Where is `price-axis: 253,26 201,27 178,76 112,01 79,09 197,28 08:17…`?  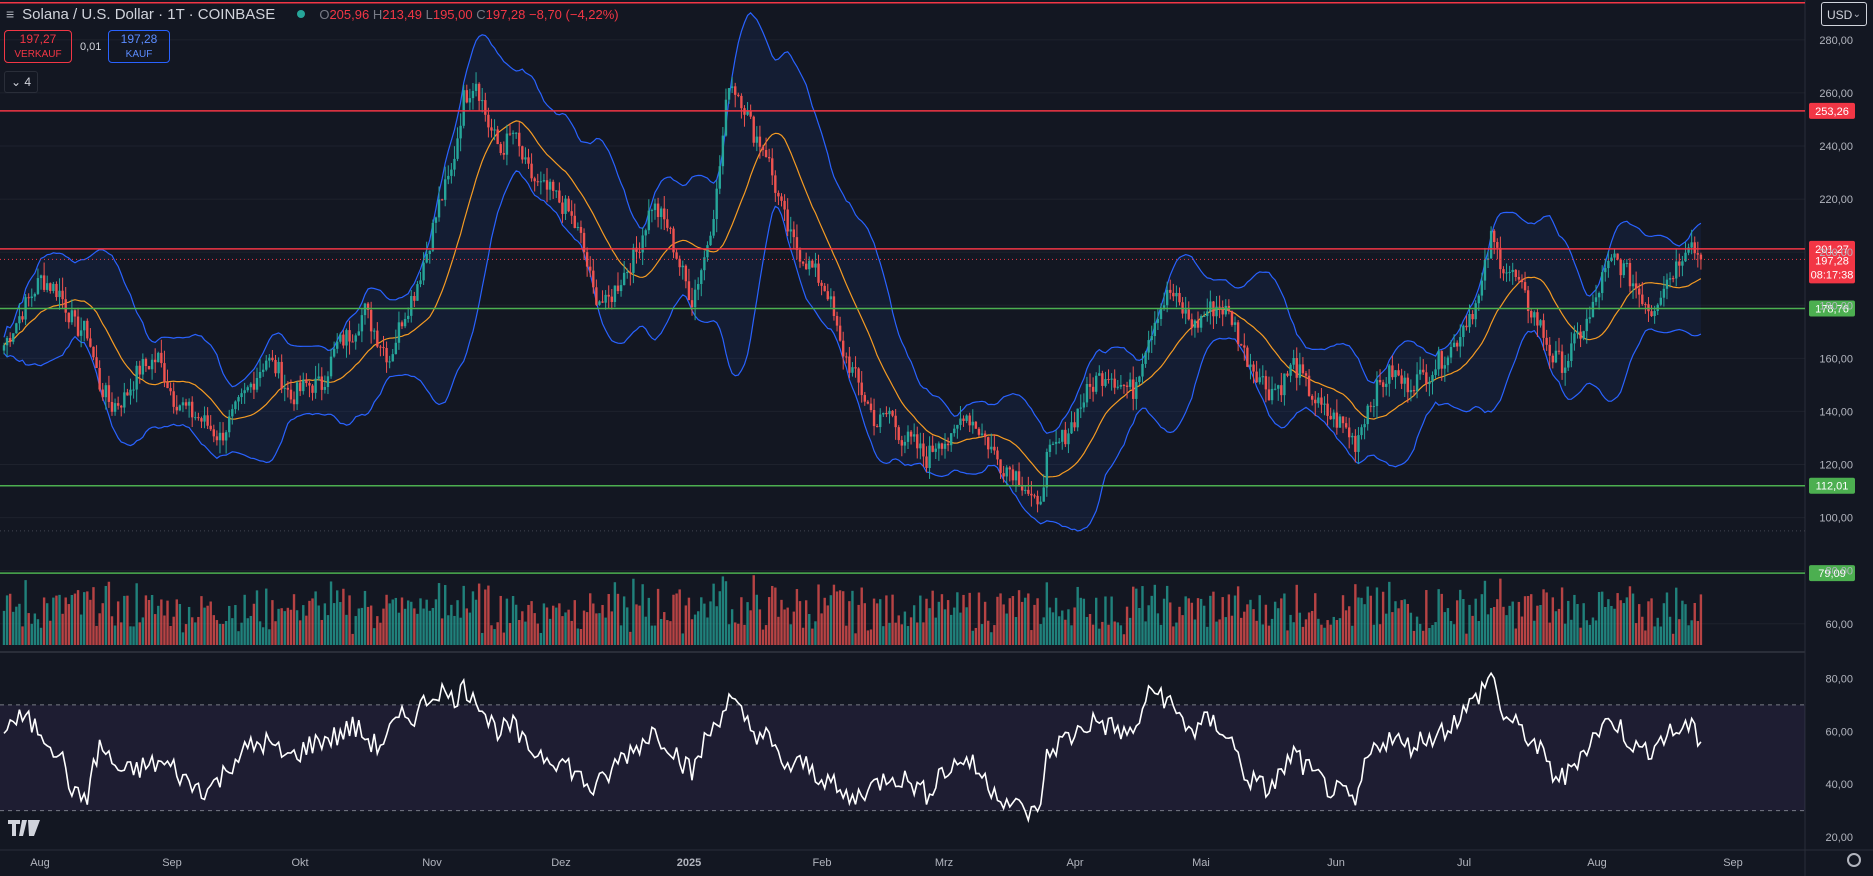
price-axis: 253,26 201,27 178,76 112,01 79,09 197,28 08:17… is located at coordinates (1832, 439).